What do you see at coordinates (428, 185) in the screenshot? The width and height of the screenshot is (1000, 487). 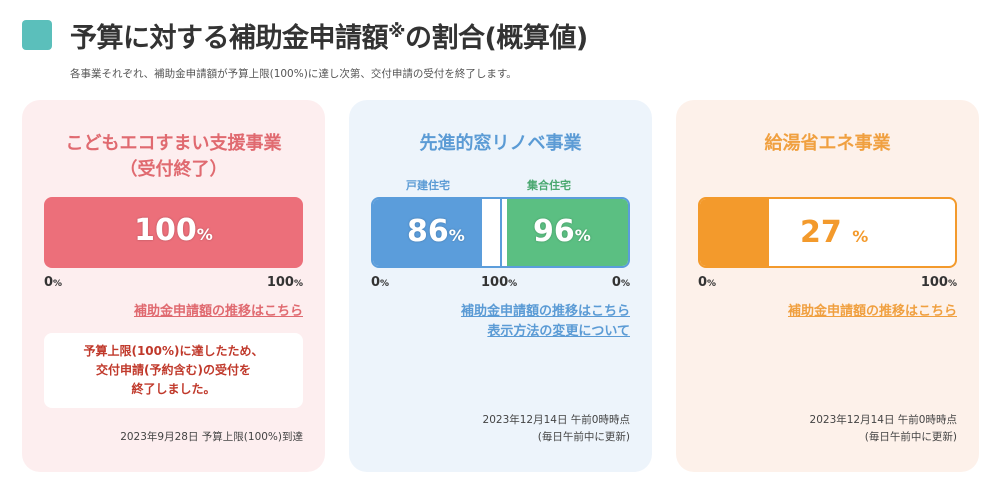 I see `detached-house-label: 戸建住宅` at bounding box center [428, 185].